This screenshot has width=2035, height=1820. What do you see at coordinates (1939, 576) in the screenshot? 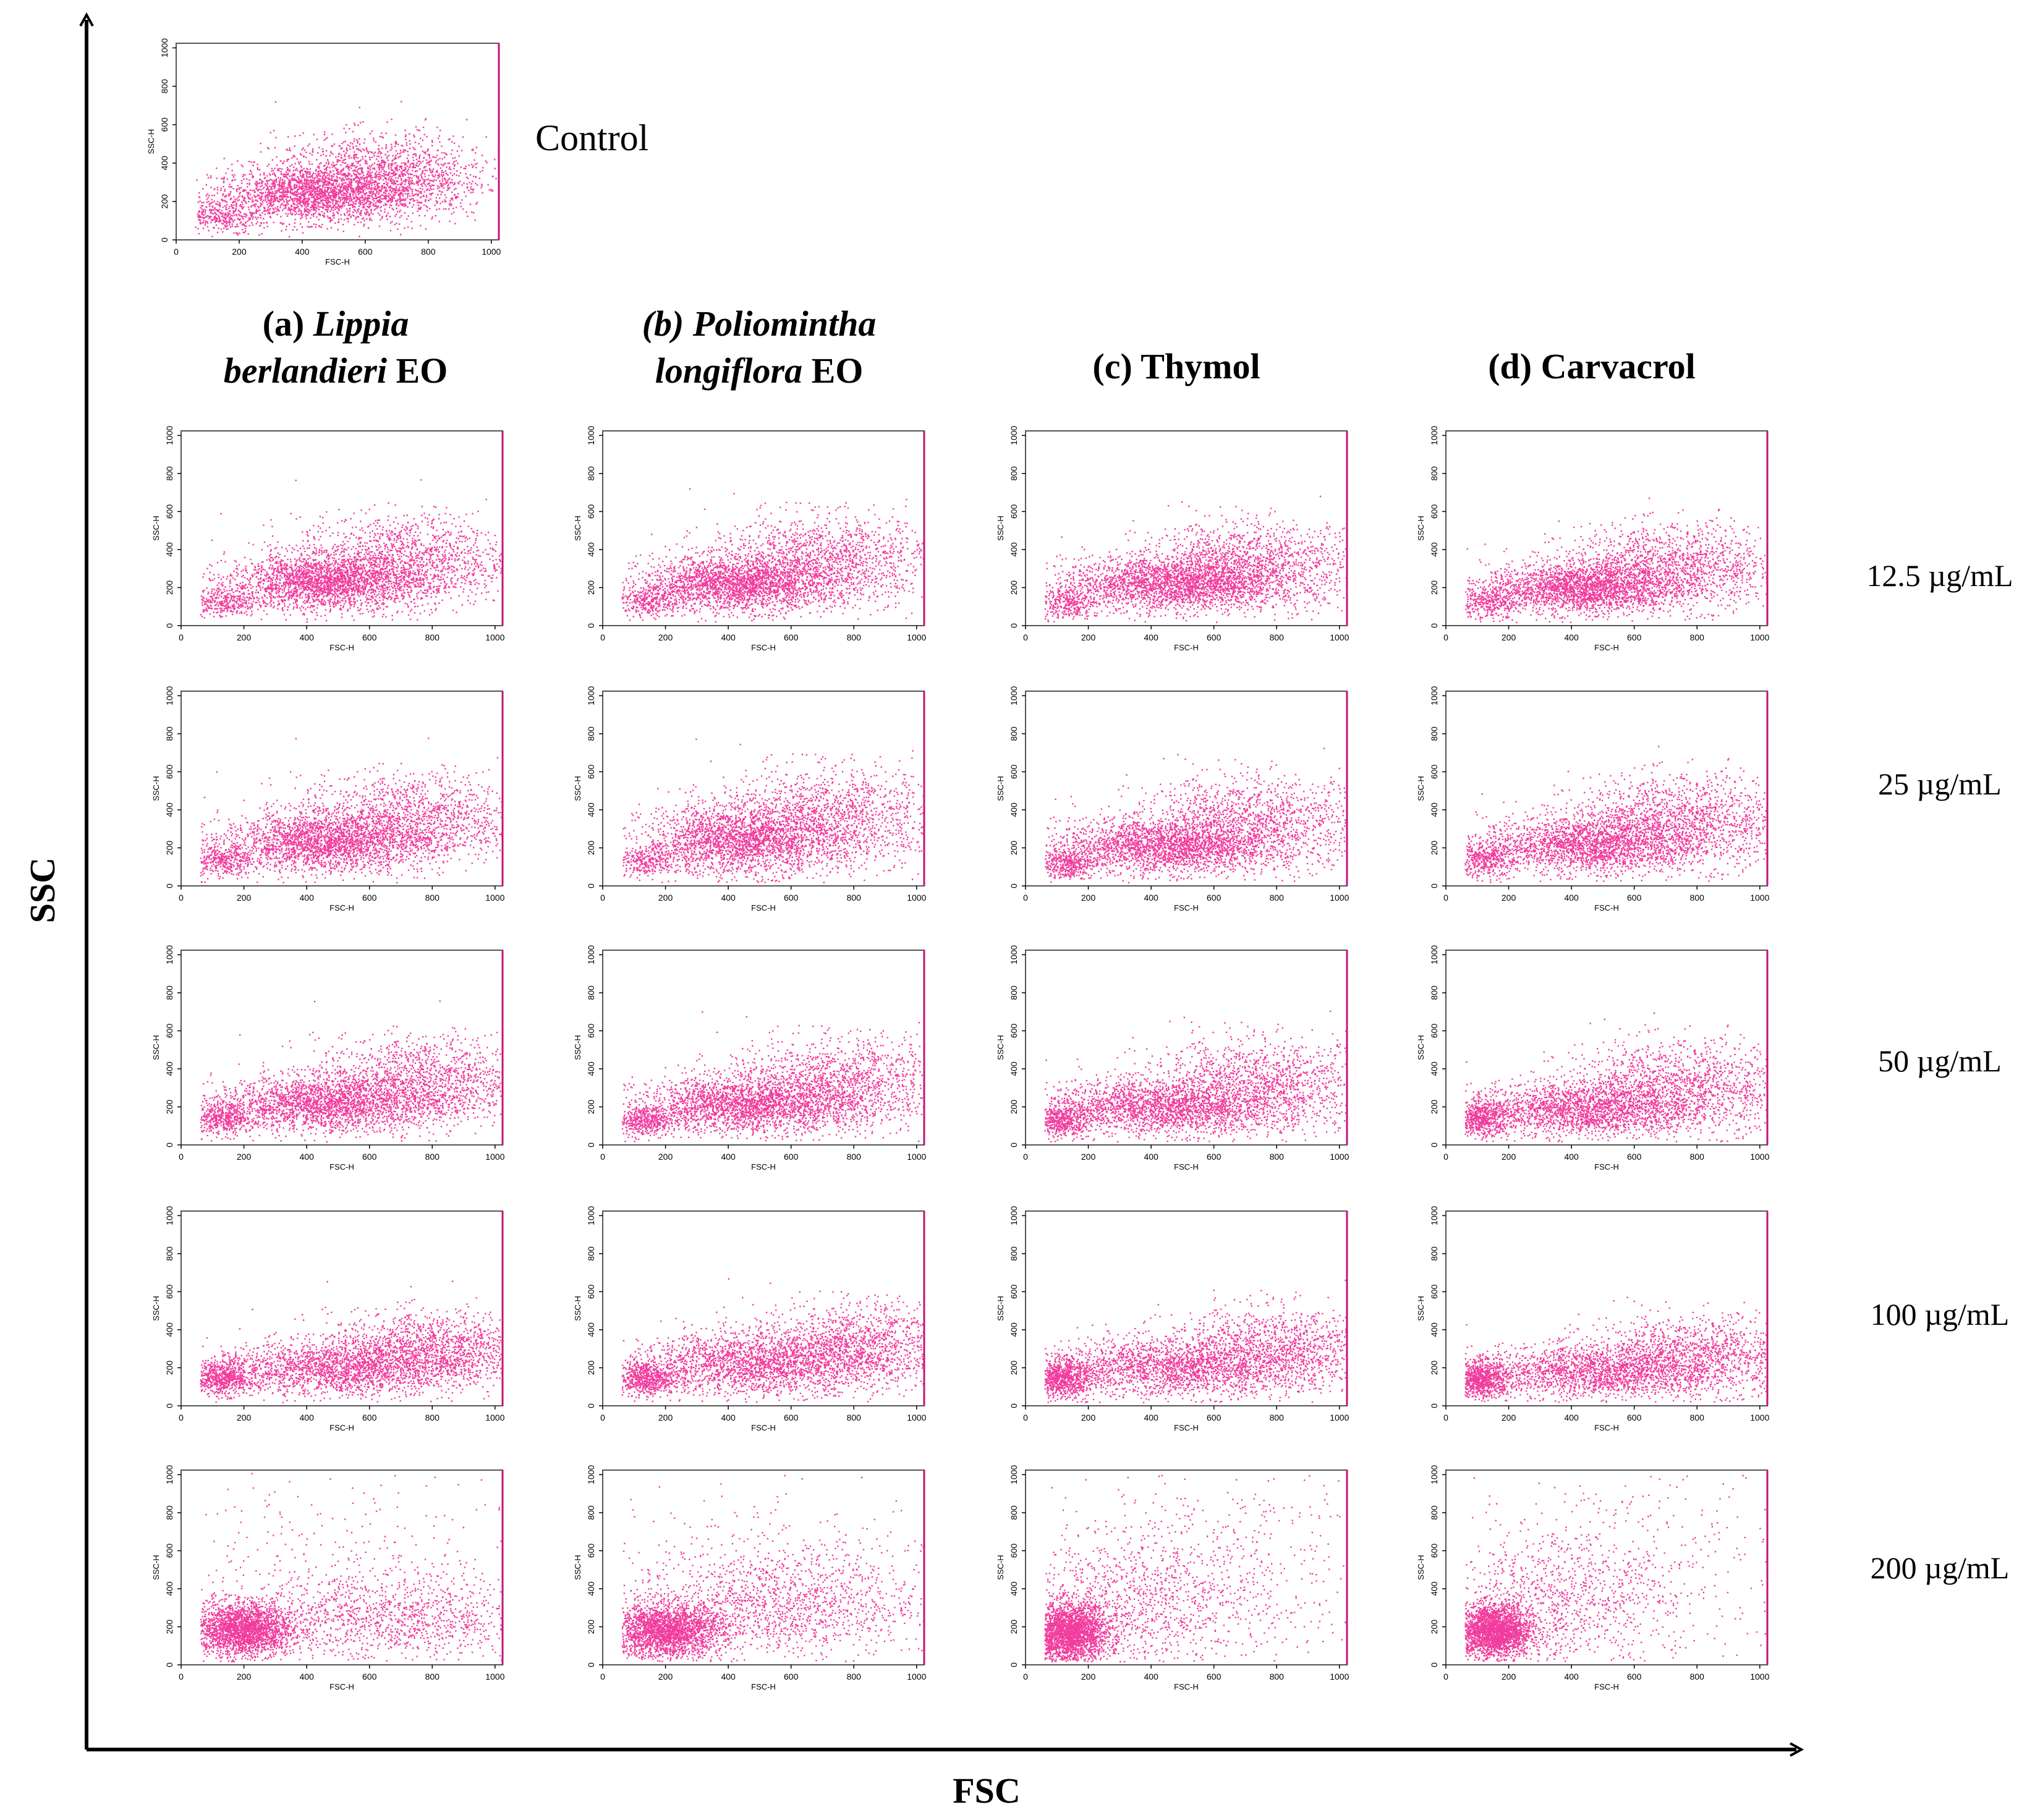
I see `row-label-0: 12.5 µg/mL` at bounding box center [1939, 576].